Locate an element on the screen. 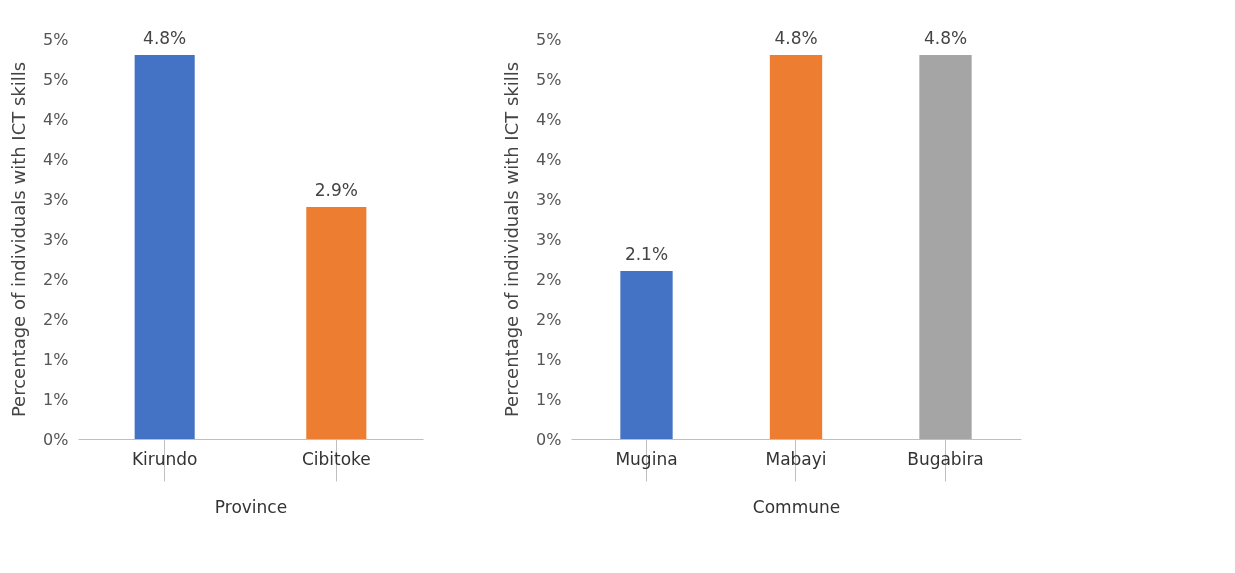 The width and height of the screenshot is (1235, 573). x-axis-title: Province is located at coordinates (251, 507).